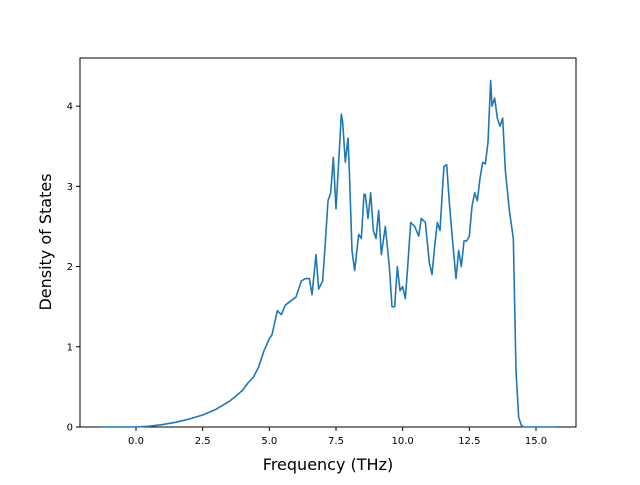 The image size is (640, 485). I want to click on y-tick-label: 4, so click(70, 107).